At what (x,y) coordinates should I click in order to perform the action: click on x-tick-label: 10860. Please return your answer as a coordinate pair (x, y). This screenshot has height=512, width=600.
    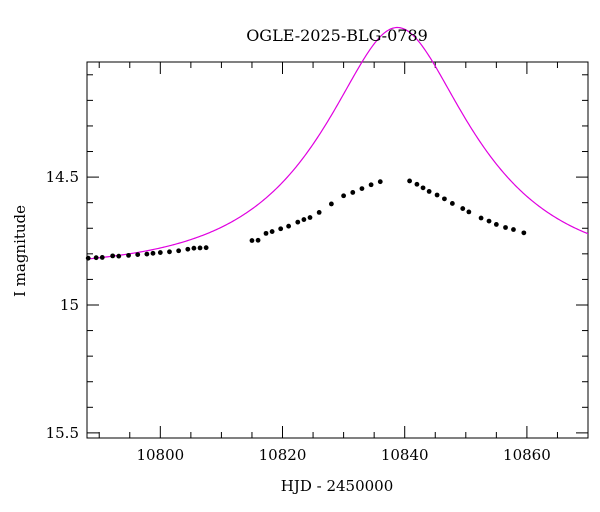
    Looking at the image, I should click on (527, 455).